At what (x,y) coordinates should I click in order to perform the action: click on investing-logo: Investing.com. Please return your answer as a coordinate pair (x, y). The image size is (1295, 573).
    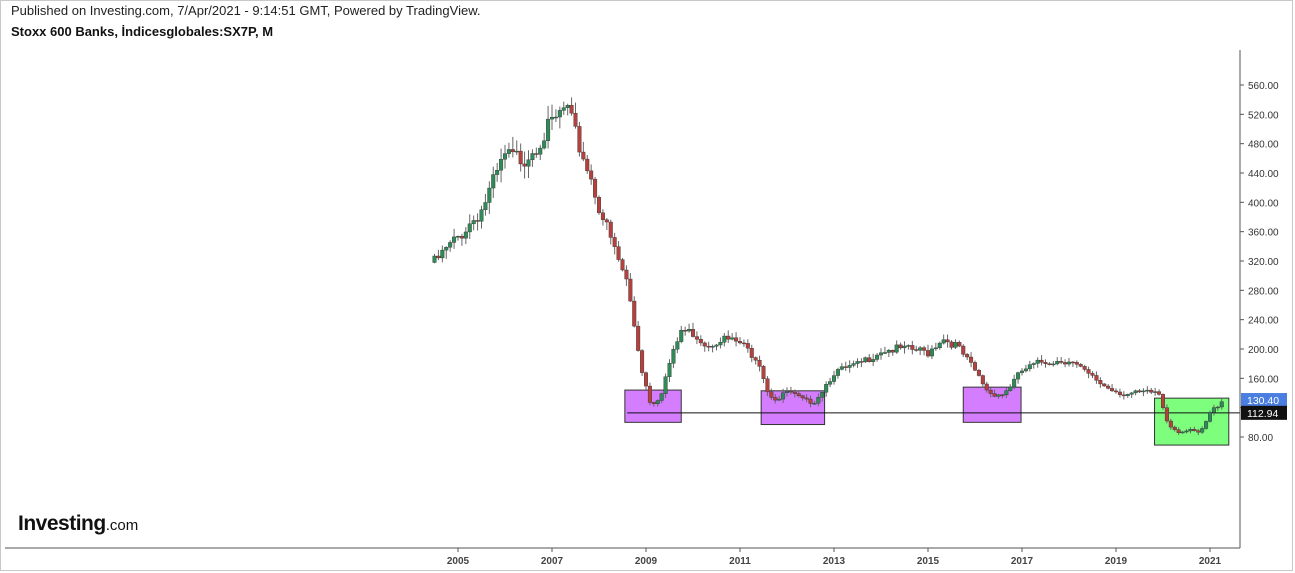
    Looking at the image, I should click on (78, 524).